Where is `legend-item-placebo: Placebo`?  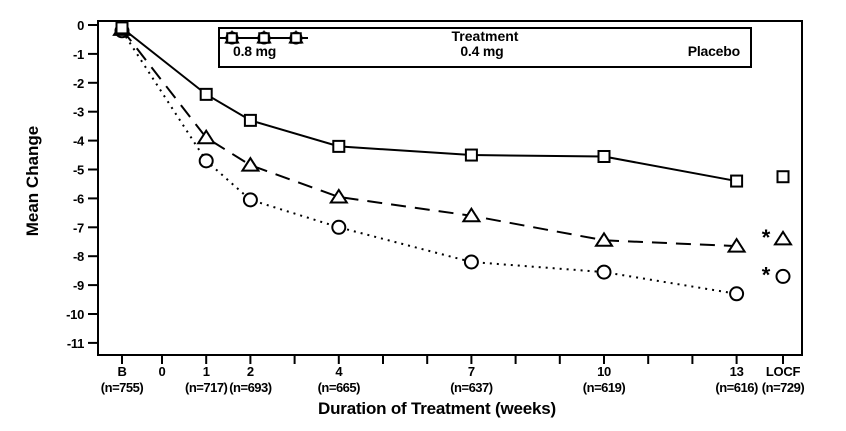
legend-item-placebo: Placebo is located at coordinates (480, 45).